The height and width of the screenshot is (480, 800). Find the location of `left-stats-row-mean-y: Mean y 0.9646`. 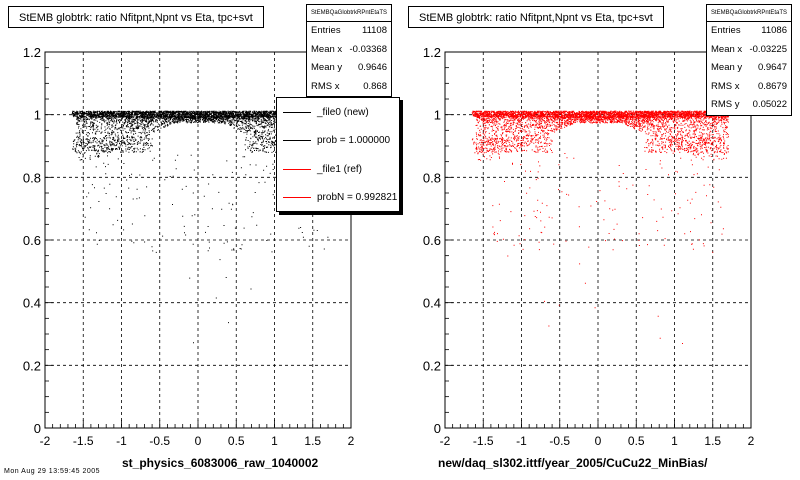

left-stats-row-mean-y: Mean y 0.9646 is located at coordinates (349, 68).